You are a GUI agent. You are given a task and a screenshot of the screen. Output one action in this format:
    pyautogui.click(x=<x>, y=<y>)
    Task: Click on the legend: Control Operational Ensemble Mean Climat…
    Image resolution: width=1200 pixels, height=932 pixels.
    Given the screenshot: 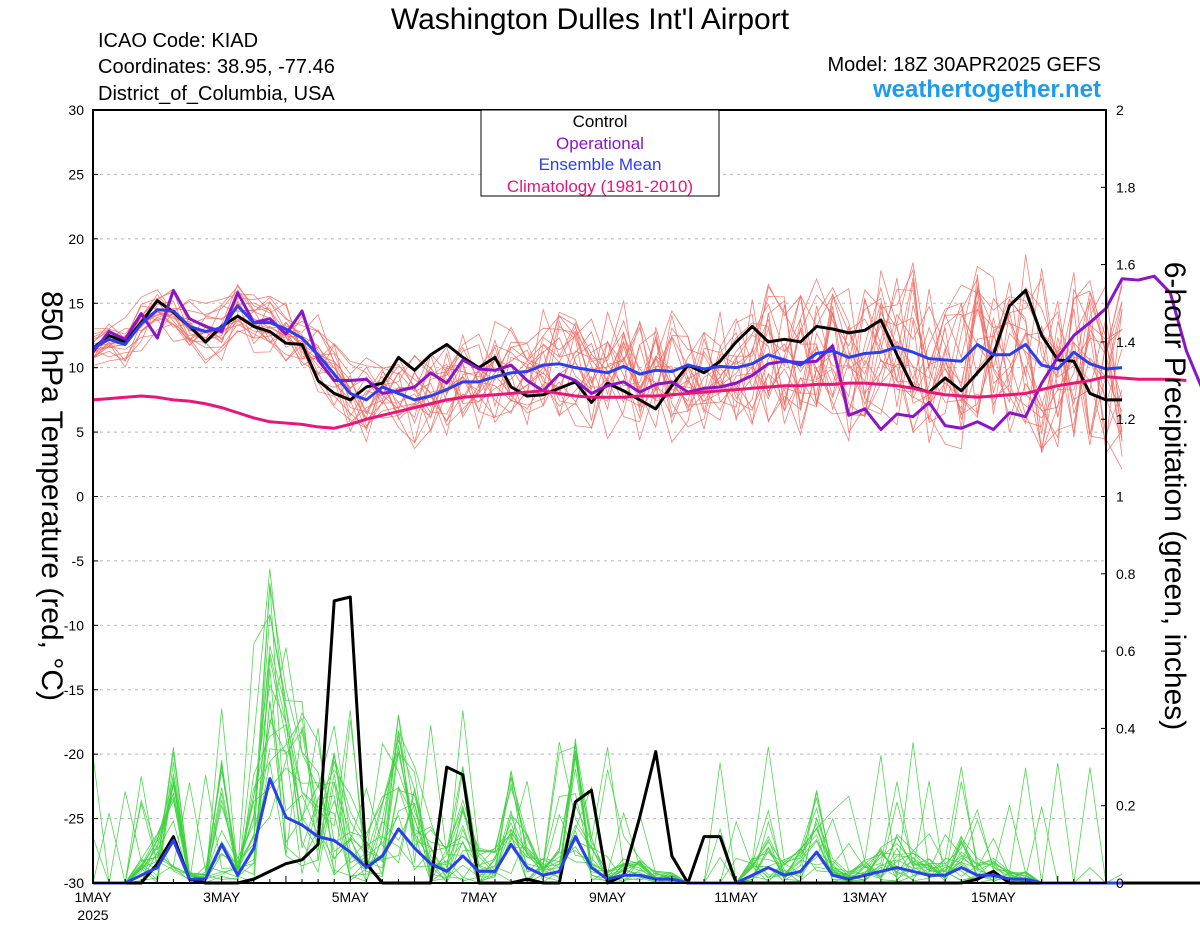 What is the action you would take?
    pyautogui.click(x=600, y=153)
    